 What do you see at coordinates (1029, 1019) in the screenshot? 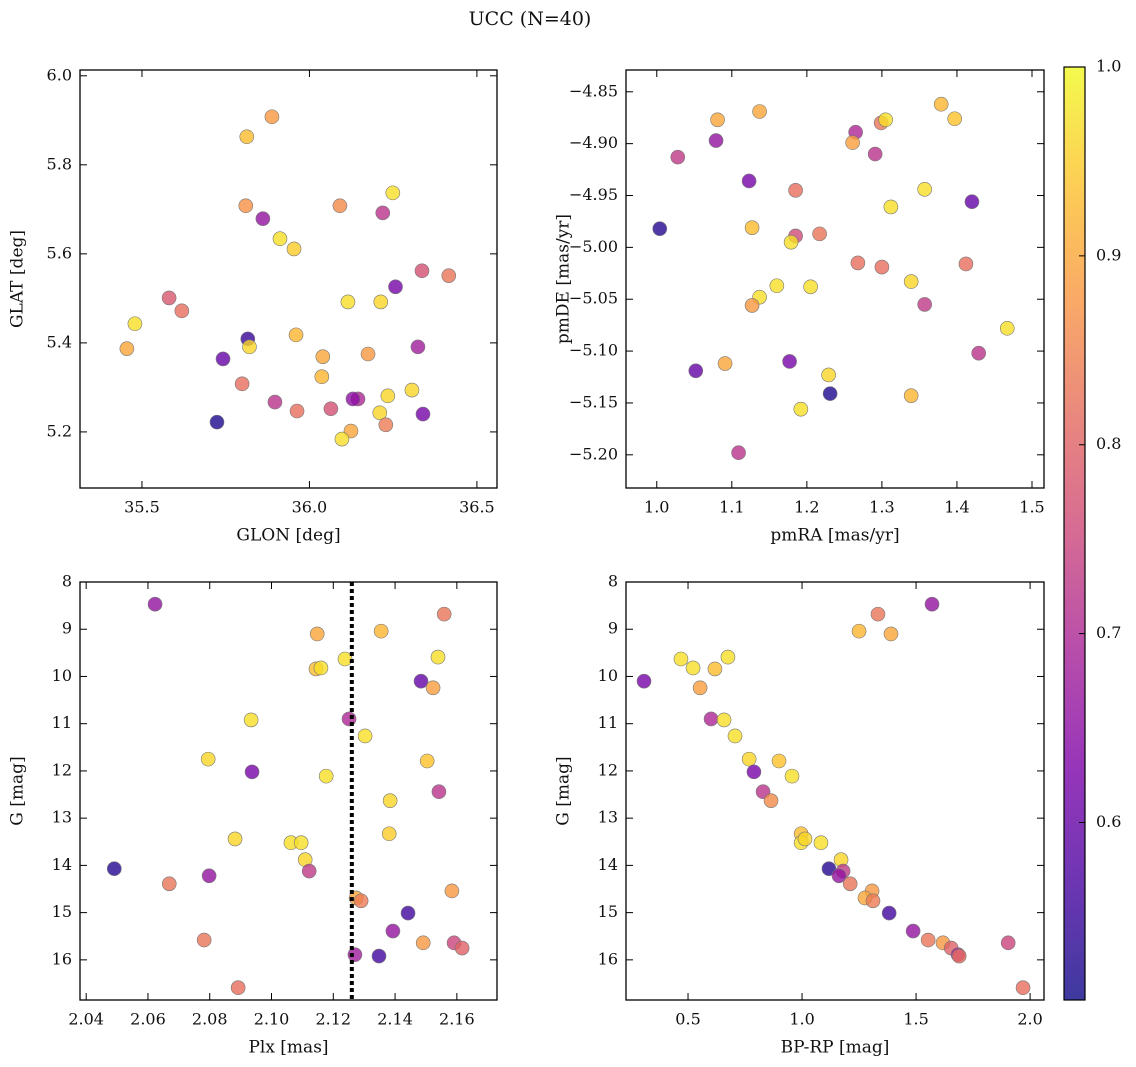
I see `x-tick-label: 2.0` at bounding box center [1029, 1019].